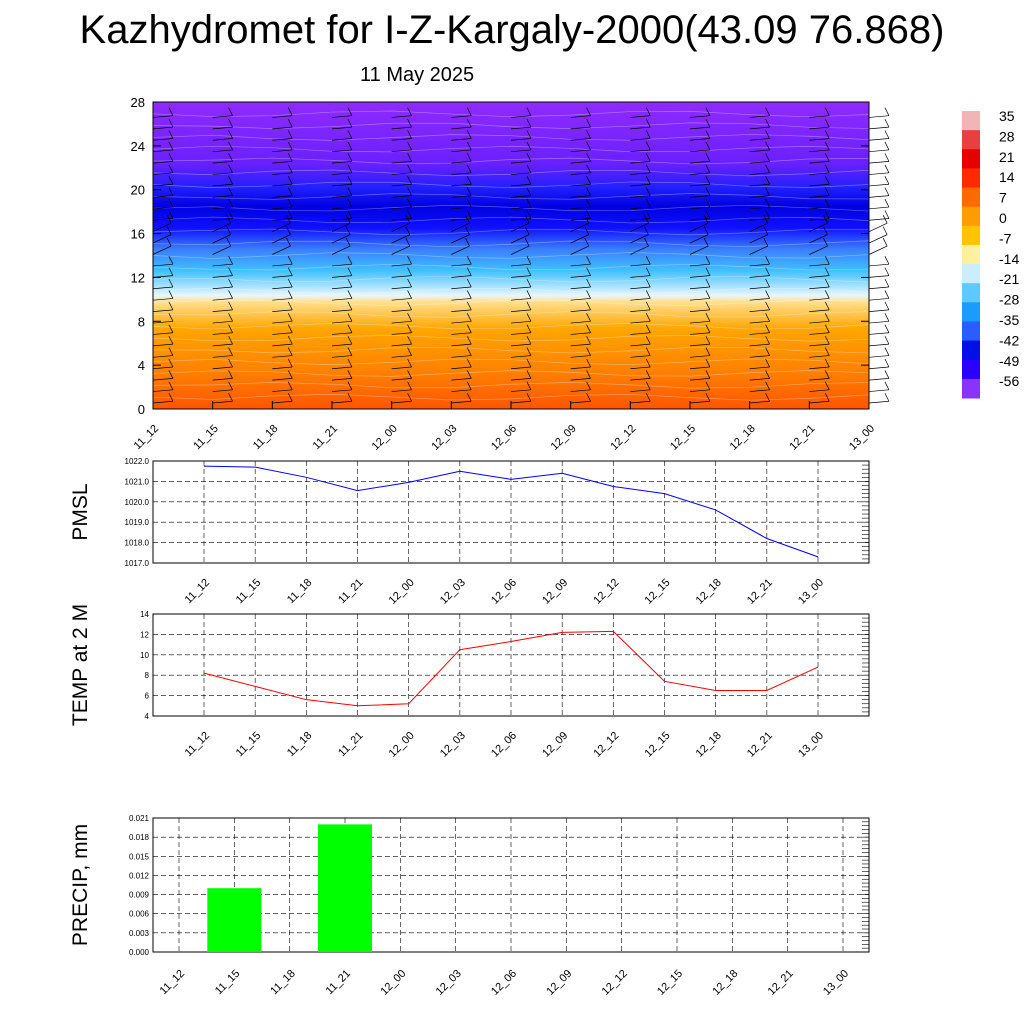  What do you see at coordinates (266, 438) in the screenshot?
I see `x-tick-label: 11_18` at bounding box center [266, 438].